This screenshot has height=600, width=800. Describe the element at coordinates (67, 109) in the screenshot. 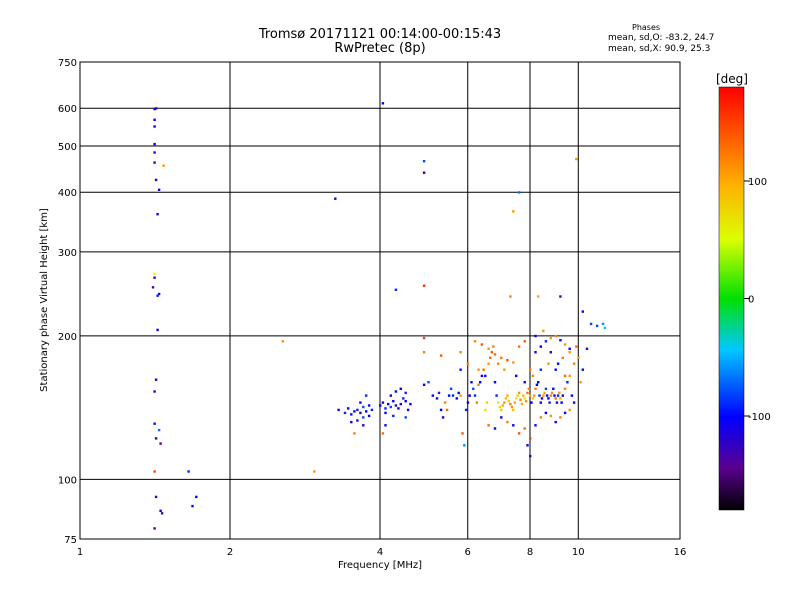

I see `y-tick-label: 600` at that location.